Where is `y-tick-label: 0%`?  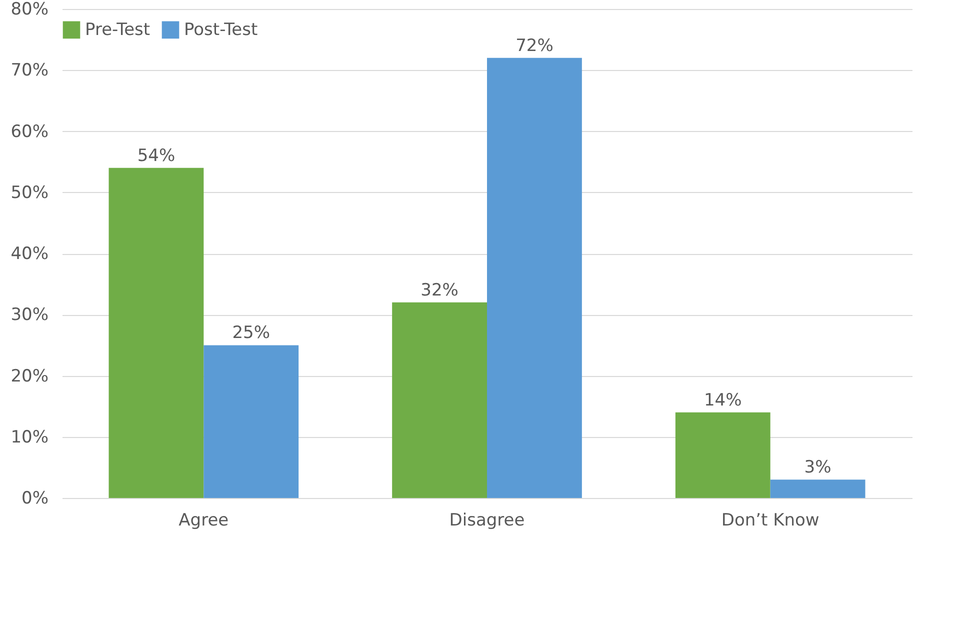
y-tick-label: 0% is located at coordinates (35, 498).